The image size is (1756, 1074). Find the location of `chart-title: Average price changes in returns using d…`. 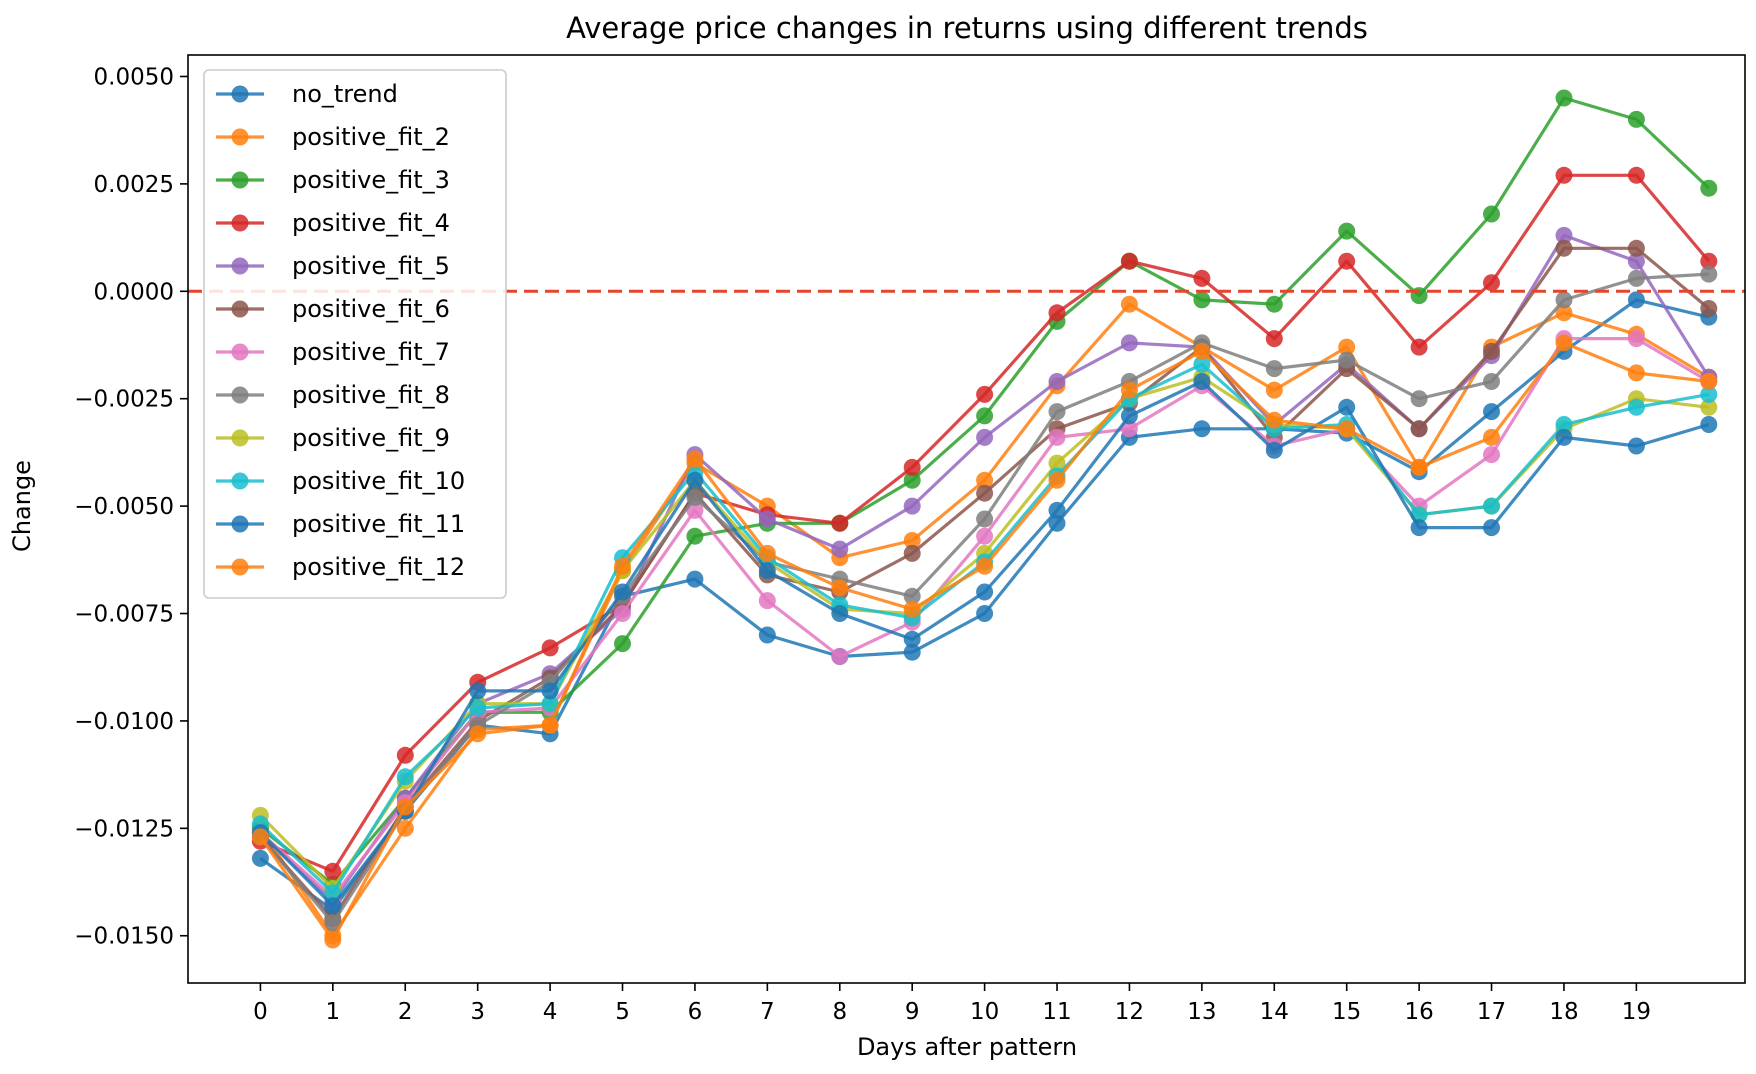

chart-title: Average price changes in returns using d… is located at coordinates (967, 28).